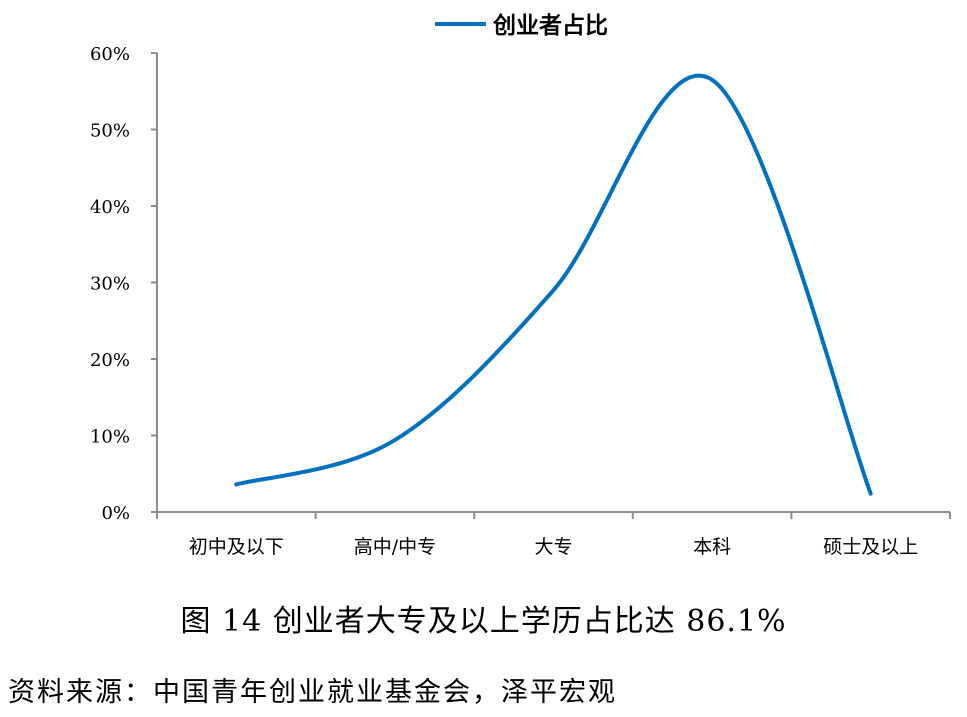 This screenshot has height=717, width=967. Describe the element at coordinates (110, 437) in the screenshot. I see `y-tick-label: 10%` at that location.